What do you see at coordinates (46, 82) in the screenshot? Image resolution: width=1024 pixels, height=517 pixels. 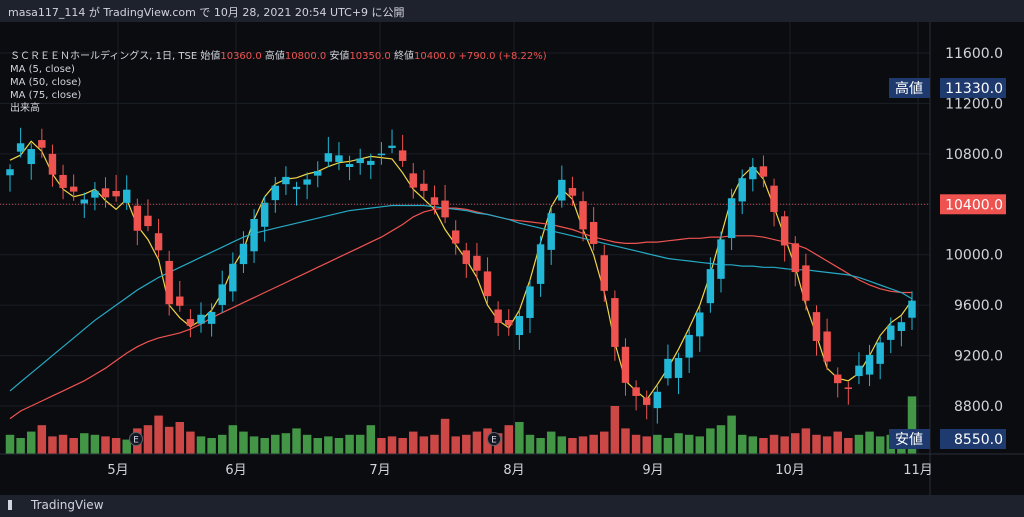 I see `indicator-ma50: MA (50, close)` at bounding box center [46, 82].